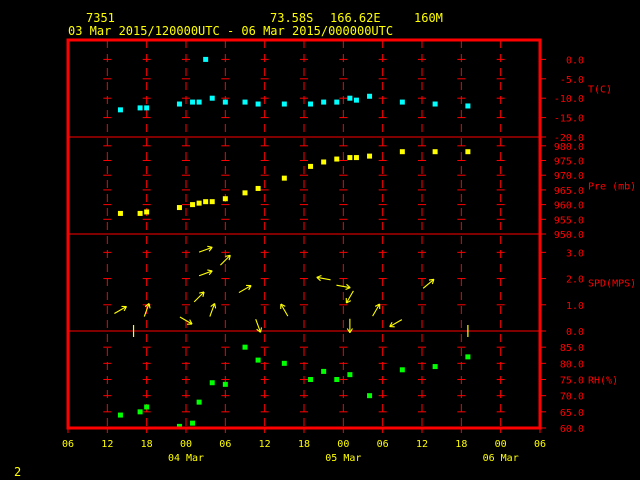  I want to click on y-tick-label: 955.0, so click(569, 220).